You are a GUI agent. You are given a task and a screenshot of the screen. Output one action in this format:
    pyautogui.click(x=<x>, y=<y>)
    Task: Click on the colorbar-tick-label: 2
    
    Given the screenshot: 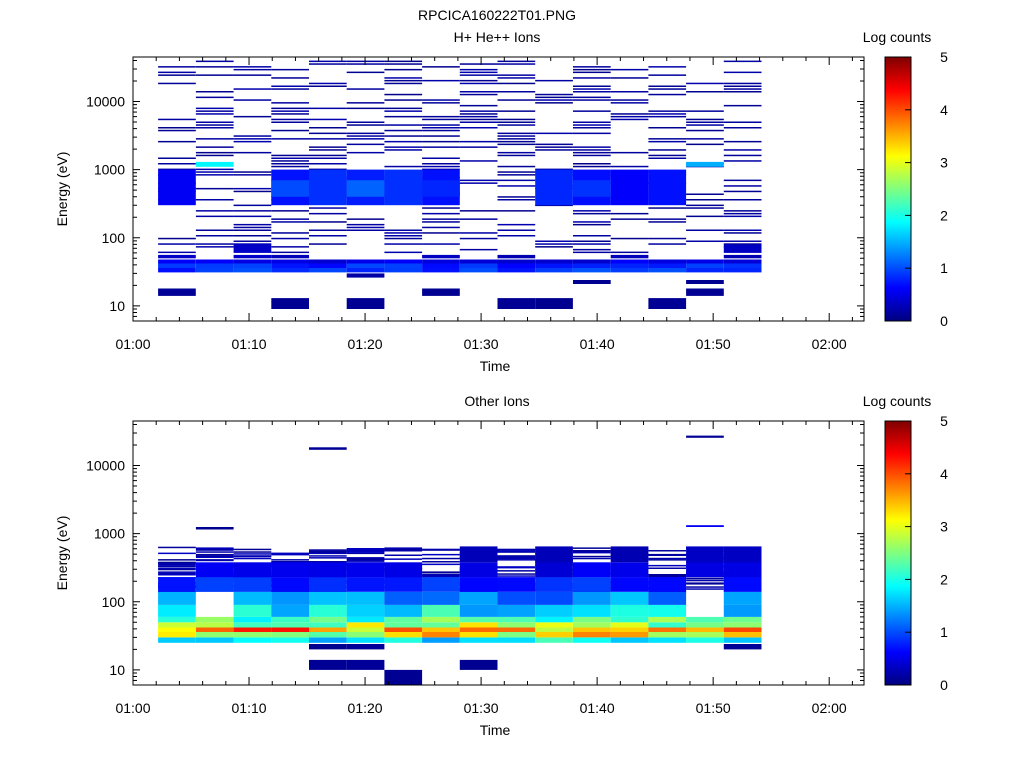 What is the action you would take?
    pyautogui.click(x=944, y=215)
    